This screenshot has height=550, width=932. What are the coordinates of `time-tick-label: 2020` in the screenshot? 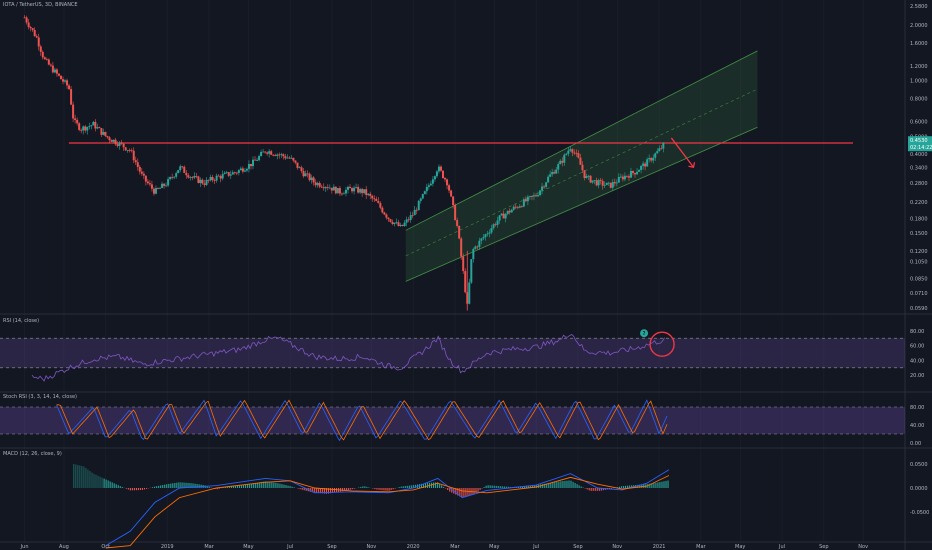 It's located at (413, 547).